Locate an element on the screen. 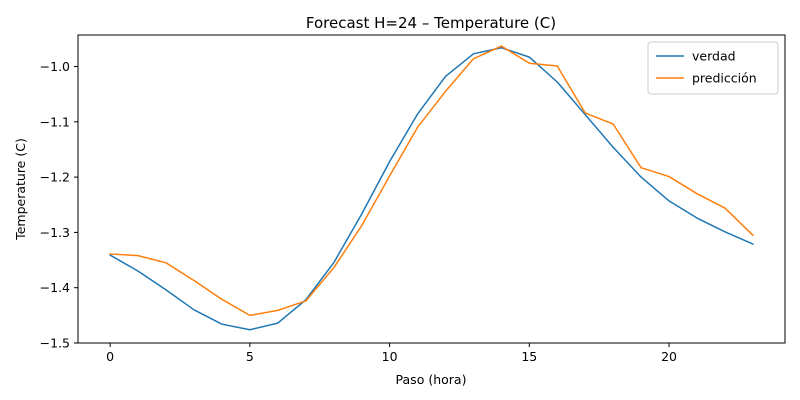 The height and width of the screenshot is (400, 800). x-tick-label: 15 is located at coordinates (529, 356).